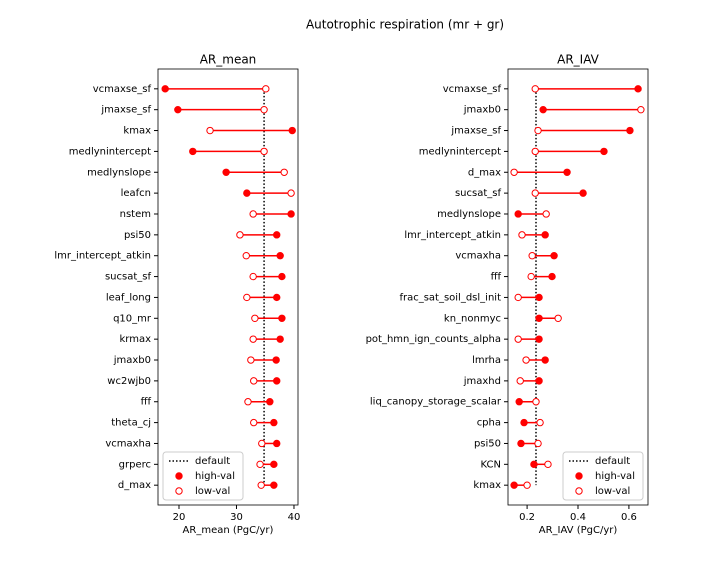 This screenshot has width=720, height=576. Describe the element at coordinates (129, 381) in the screenshot. I see `y-tick-label: wc2wjb0` at that location.